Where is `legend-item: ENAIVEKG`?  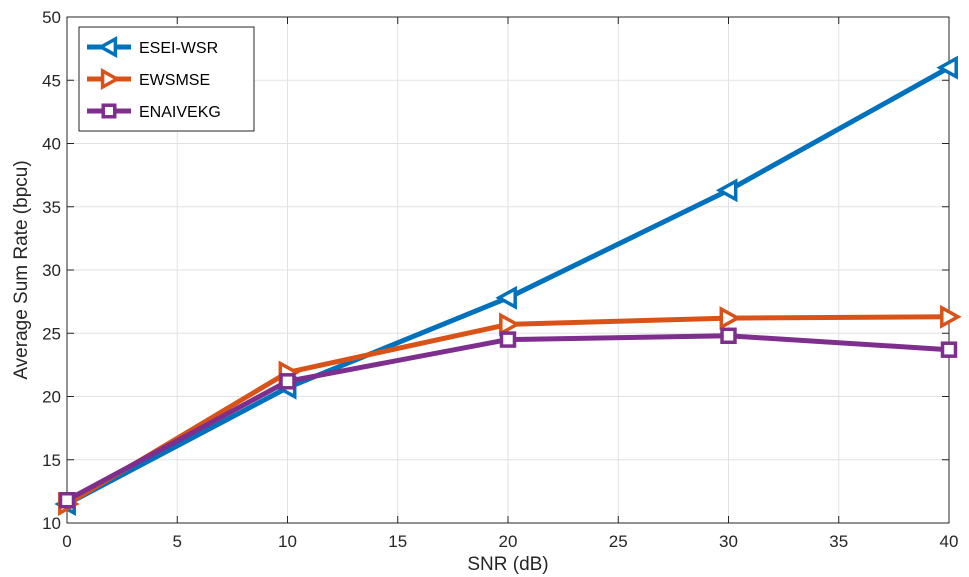
legend-item: ENAIVEKG is located at coordinates (154, 112).